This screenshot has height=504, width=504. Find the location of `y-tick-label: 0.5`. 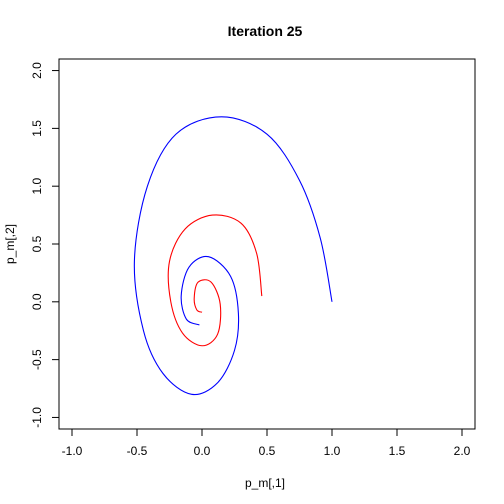

y-tick-label: 0.5 is located at coordinates (37, 243).